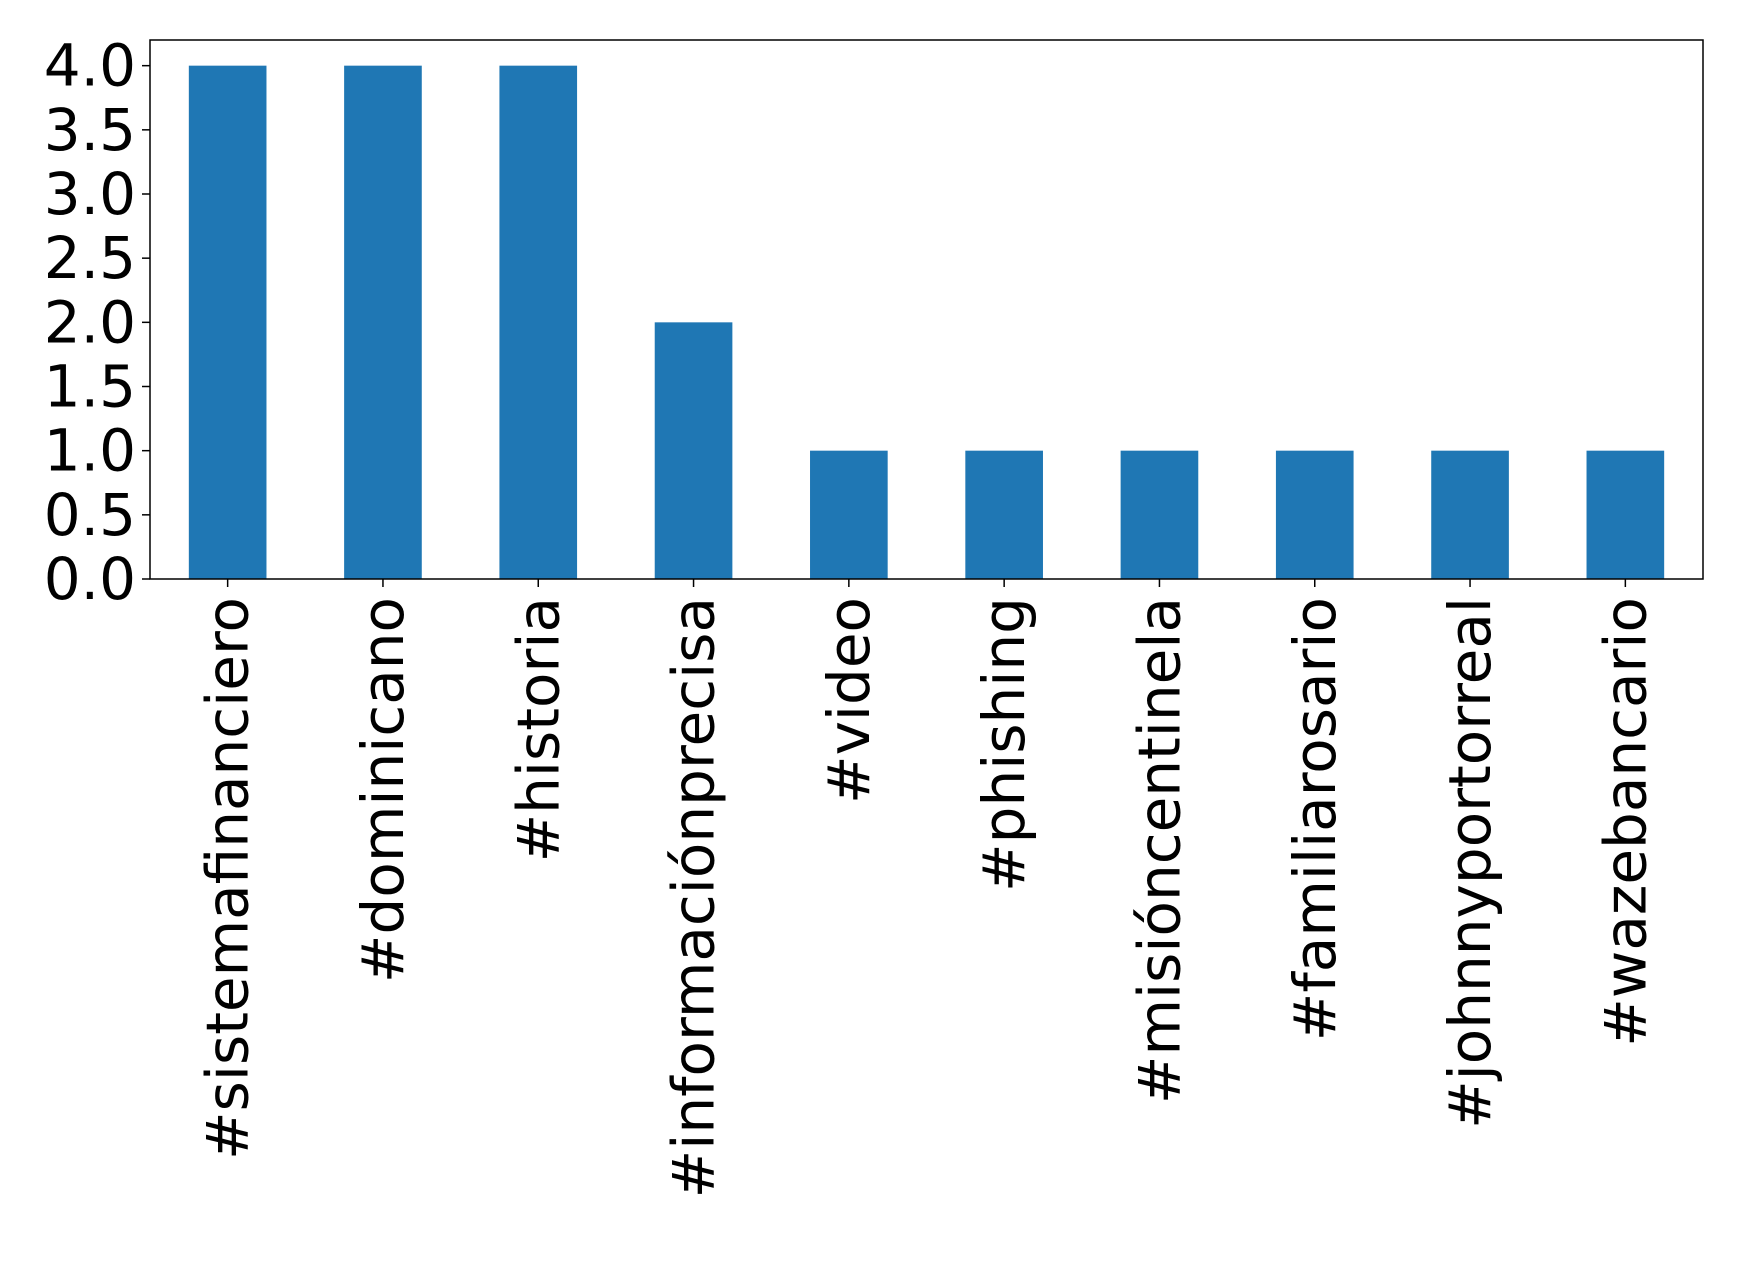  I want to click on y-tick-label: 0.0, so click(90, 579).